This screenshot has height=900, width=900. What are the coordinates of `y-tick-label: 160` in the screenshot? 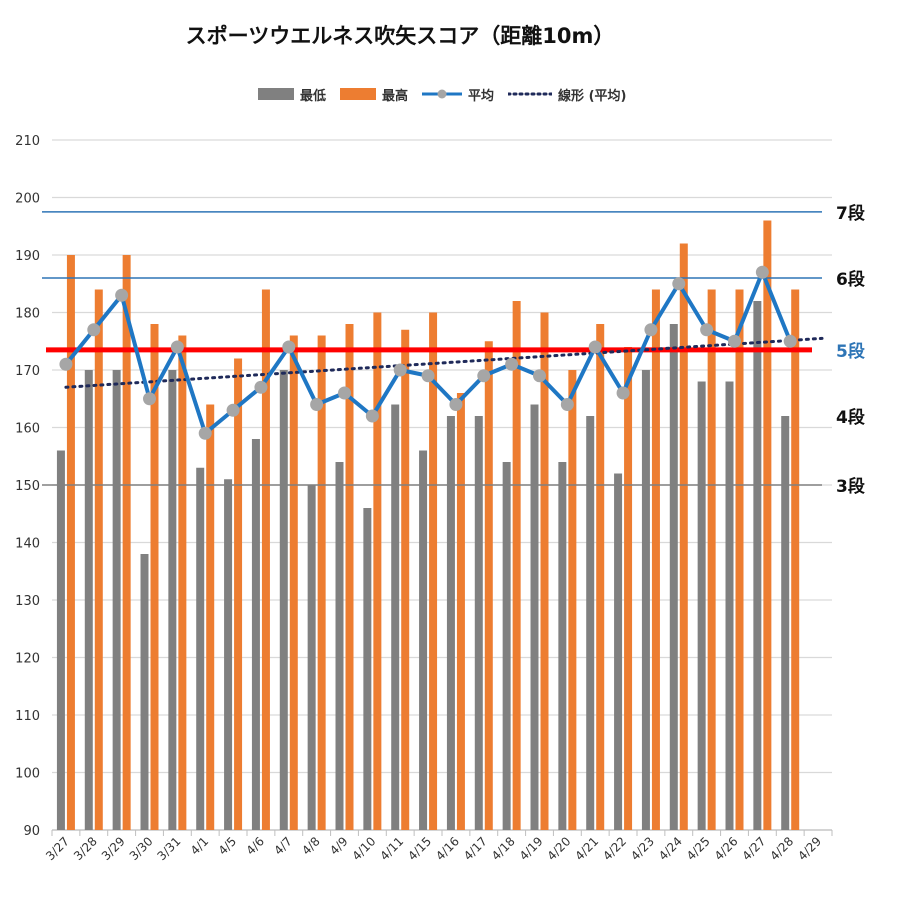 It's located at (27, 429).